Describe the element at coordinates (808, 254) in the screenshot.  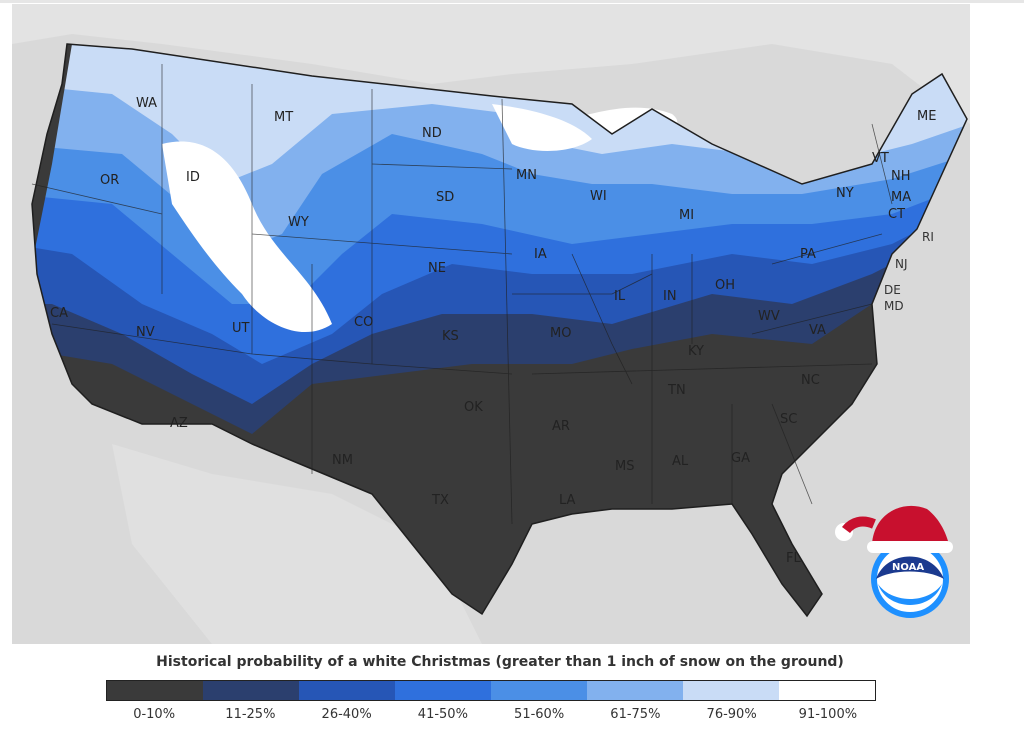
I see `state-label-pa: PA` at that location.